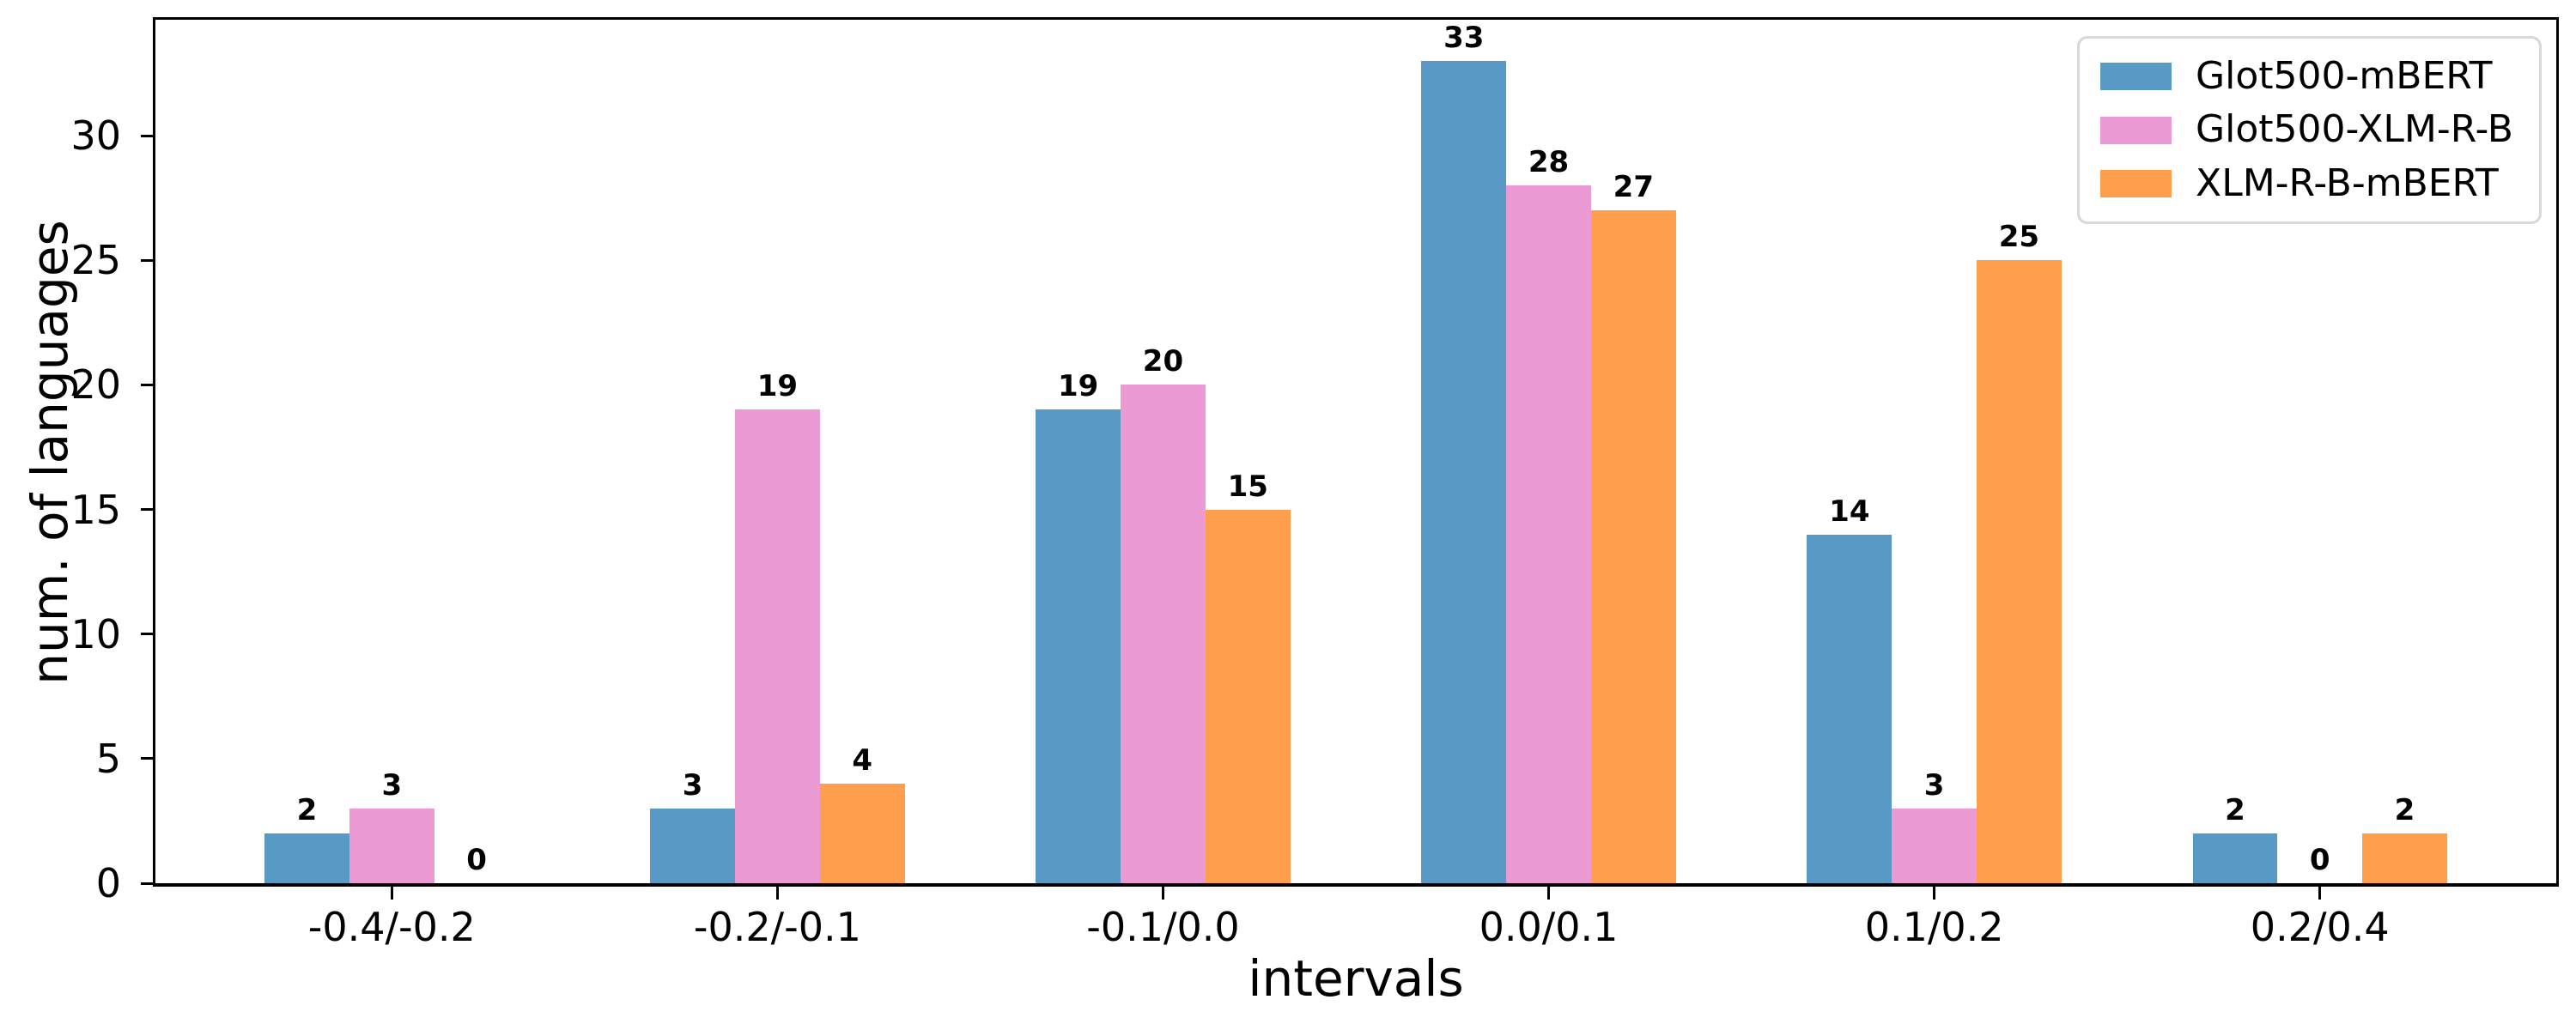 The image size is (2576, 1030). What do you see at coordinates (96, 136) in the screenshot?
I see `y-tick-label: 30` at bounding box center [96, 136].